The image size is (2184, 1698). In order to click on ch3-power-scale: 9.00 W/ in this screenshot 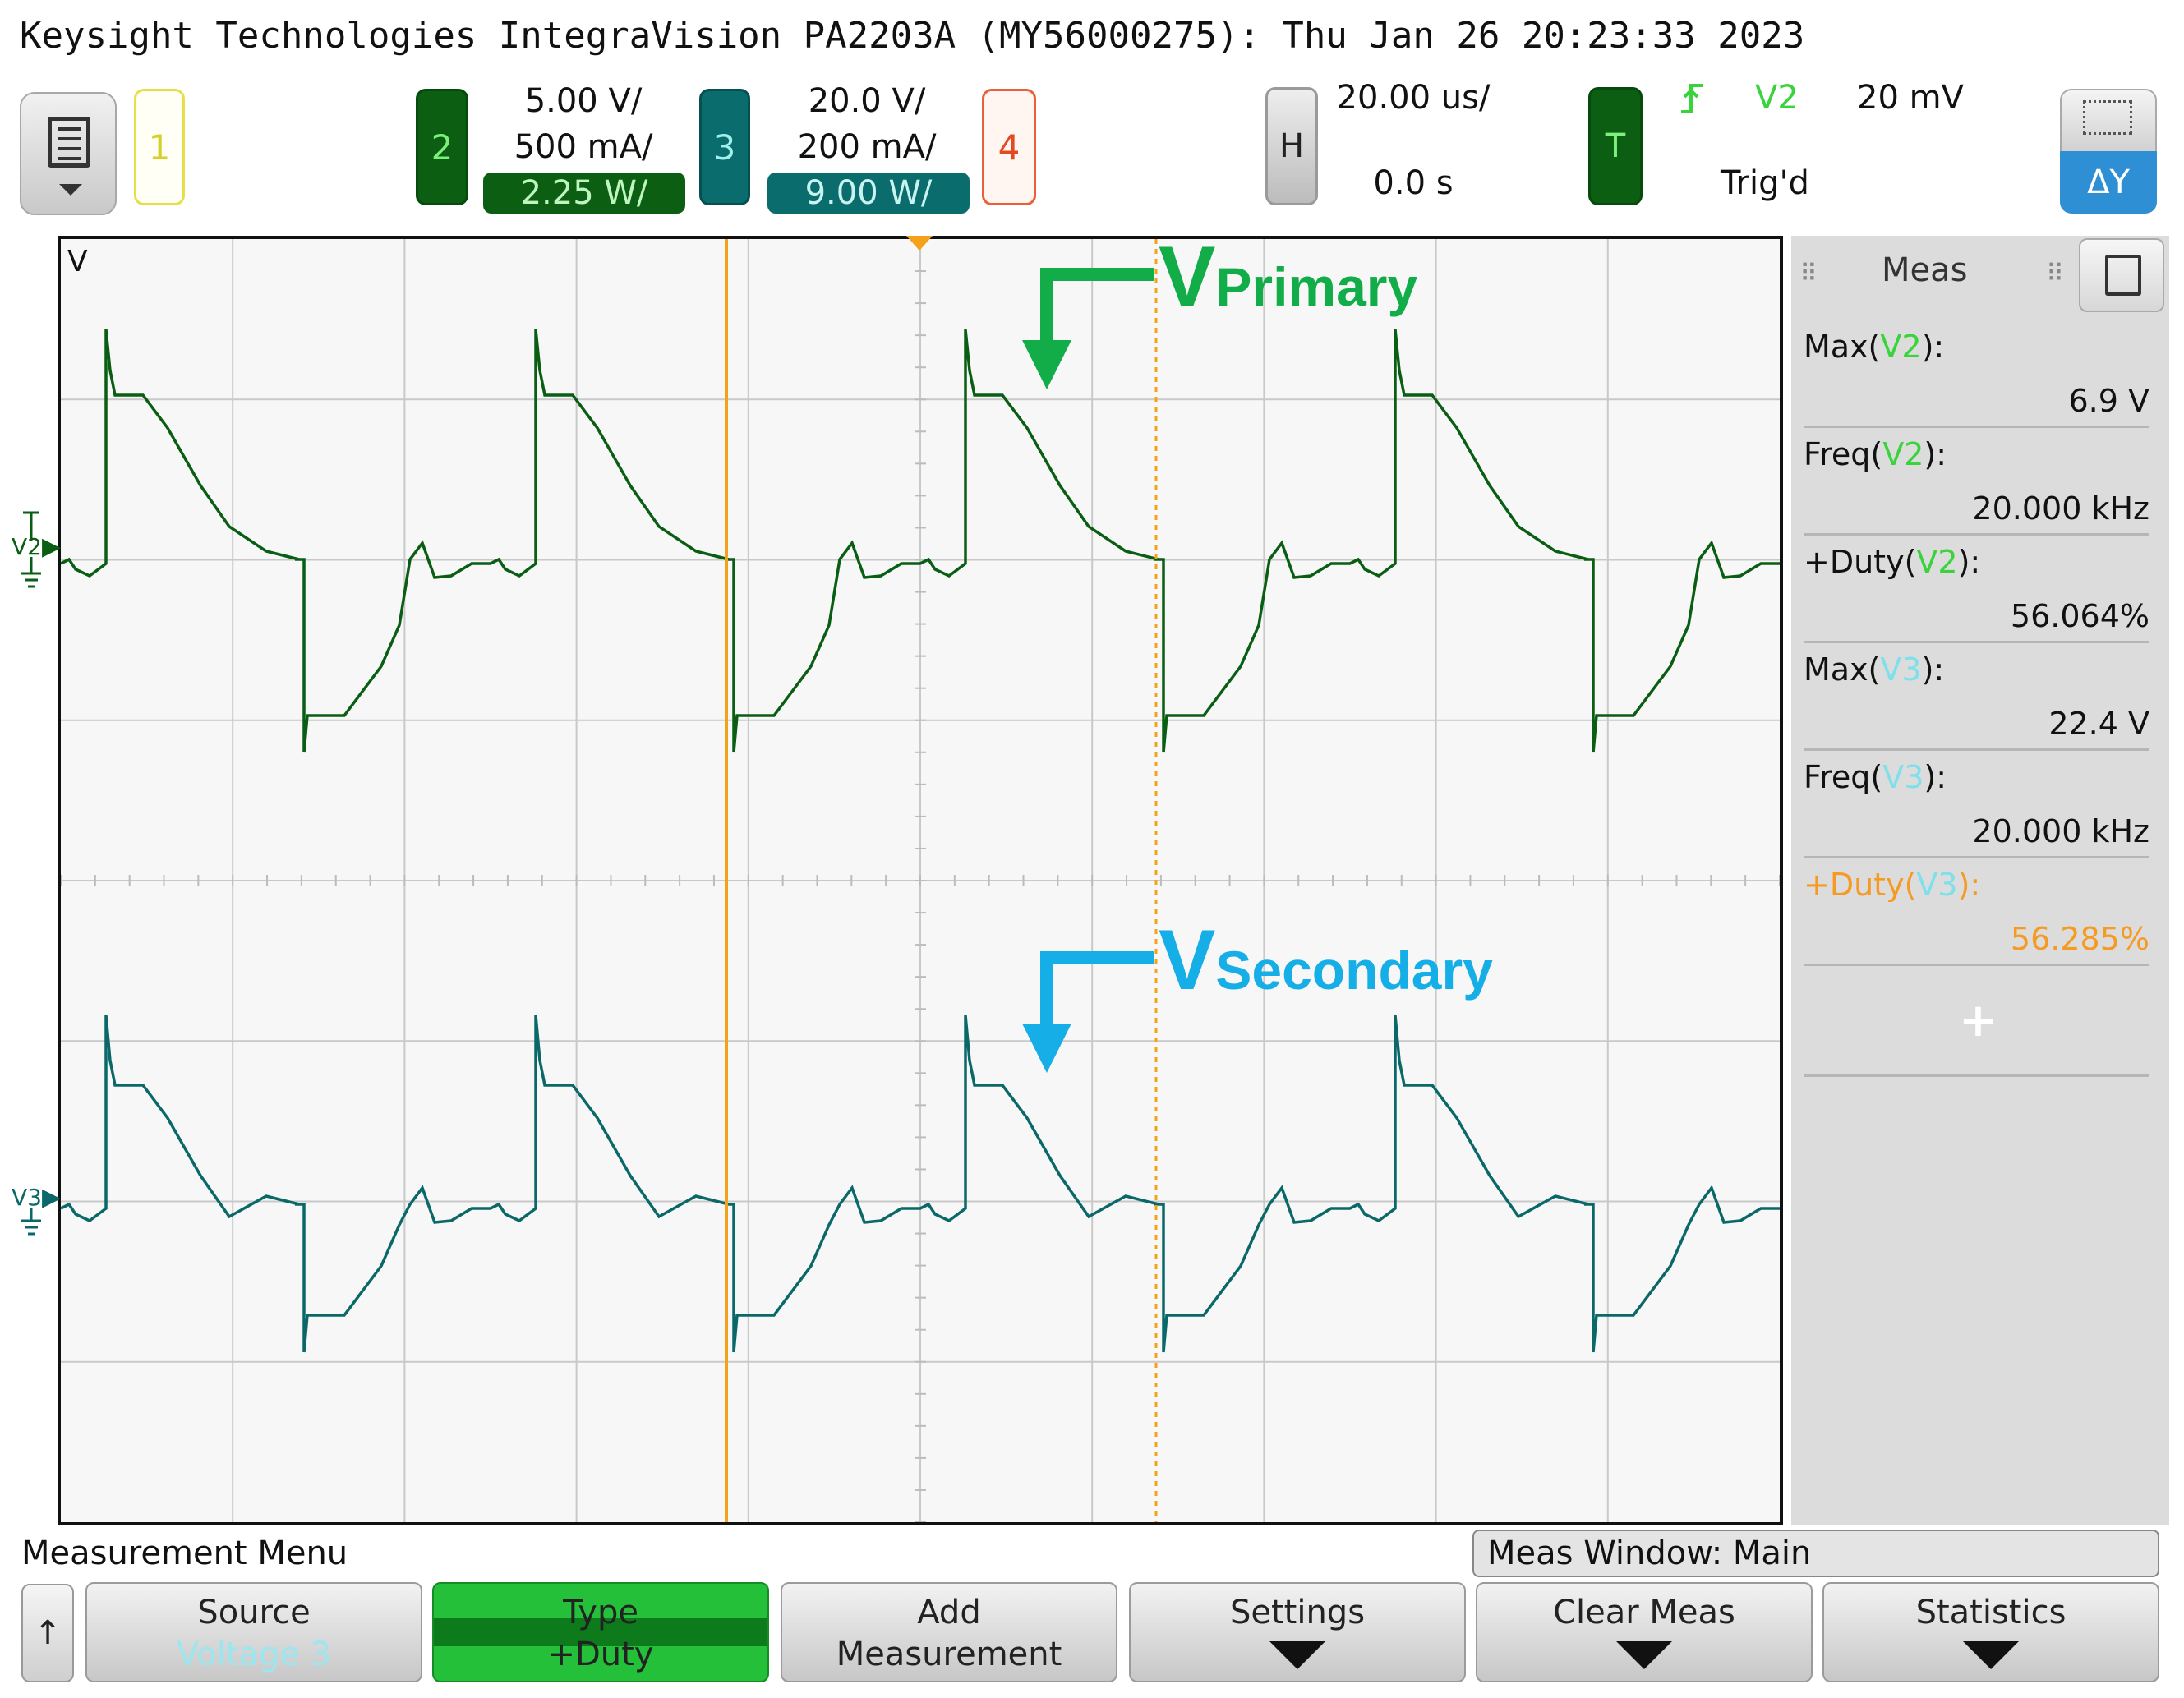, I will do `click(868, 193)`.